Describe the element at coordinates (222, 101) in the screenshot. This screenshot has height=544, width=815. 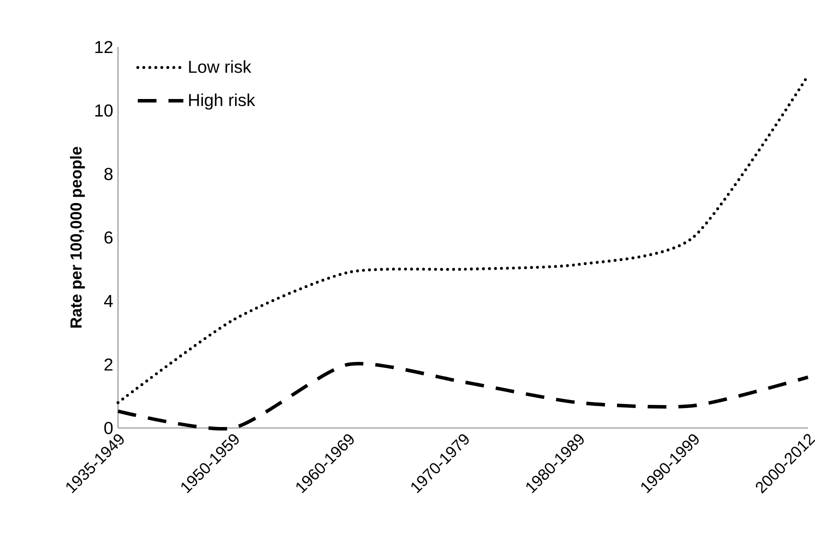
I see `legend-label: High risk` at that location.